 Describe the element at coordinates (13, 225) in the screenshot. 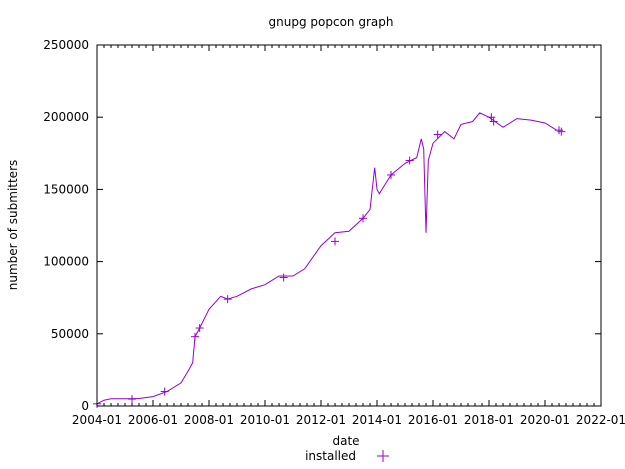

I see `y-axis-label: number of submitters` at that location.